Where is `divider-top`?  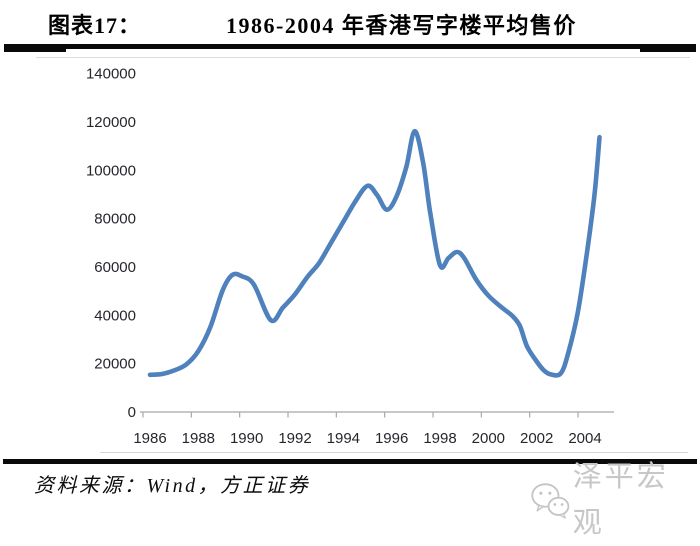 divider-top is located at coordinates (350, 48).